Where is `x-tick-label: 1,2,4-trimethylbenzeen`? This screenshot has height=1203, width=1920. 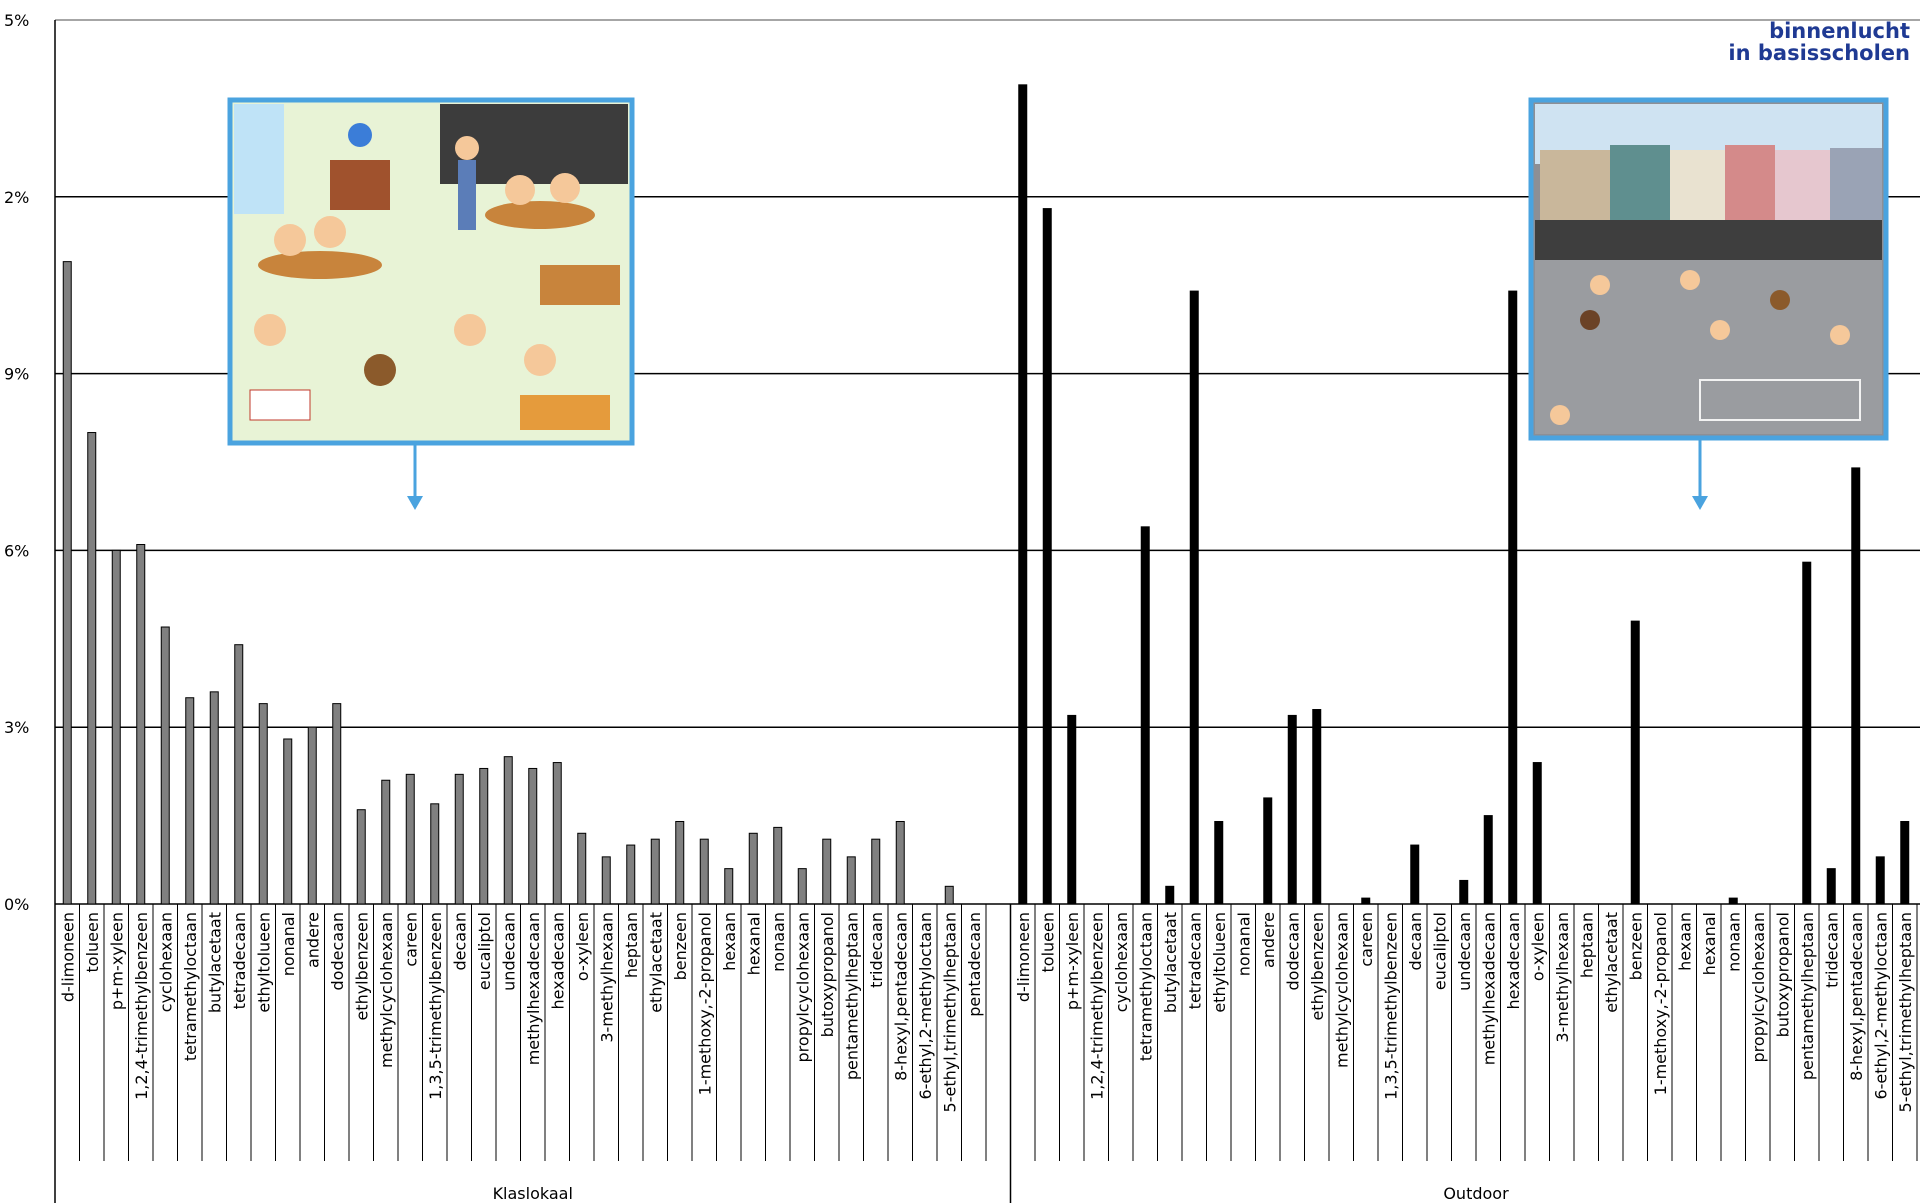
x-tick-label: 1,2,4-trimethylbenzeen is located at coordinates (141, 1006).